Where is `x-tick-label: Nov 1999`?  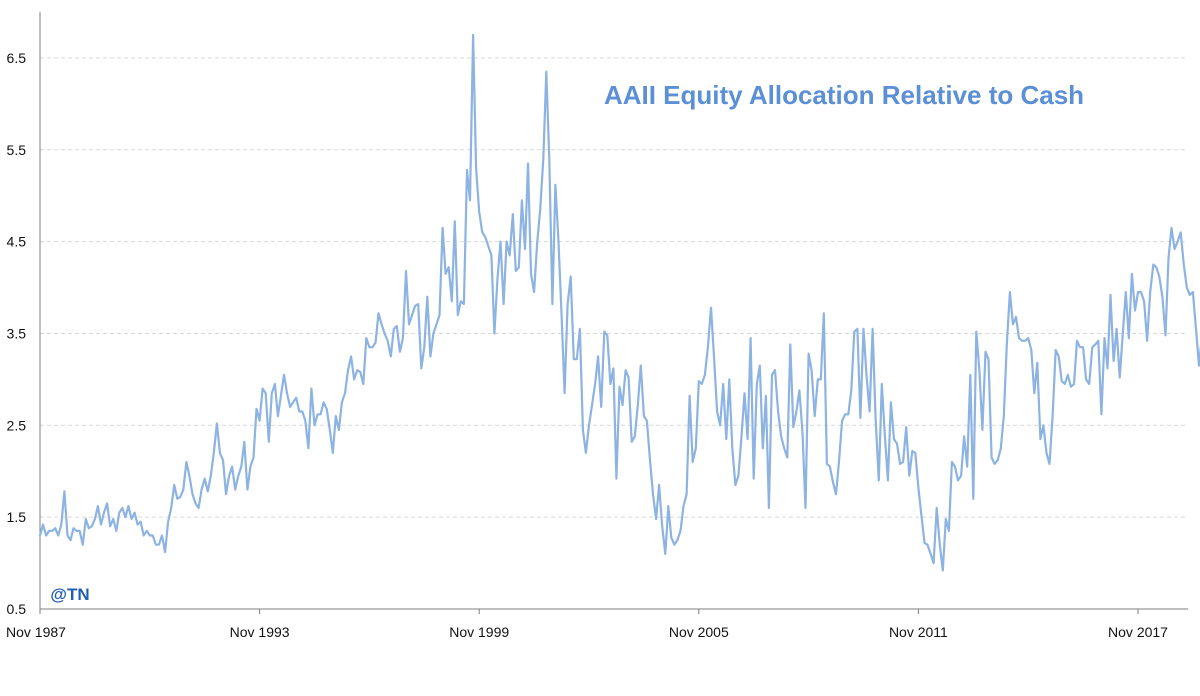
x-tick-label: Nov 1999 is located at coordinates (479, 632).